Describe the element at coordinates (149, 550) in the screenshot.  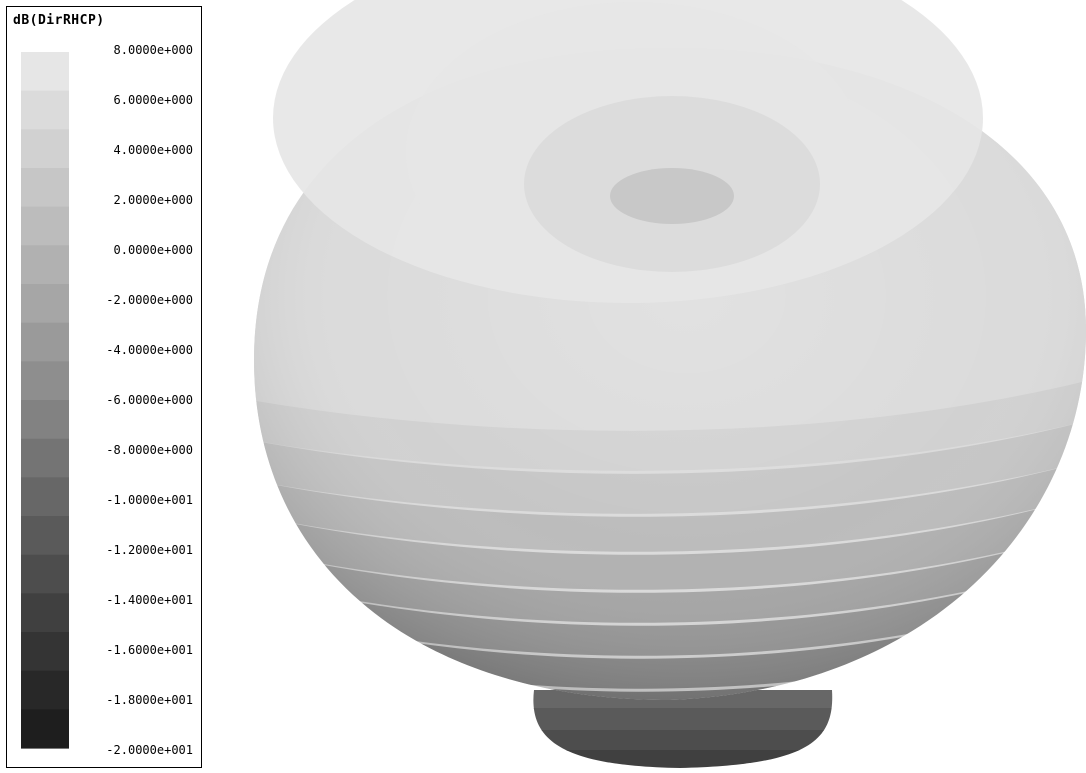
I see `legend-tick-label: -1.2000e+001` at that location.